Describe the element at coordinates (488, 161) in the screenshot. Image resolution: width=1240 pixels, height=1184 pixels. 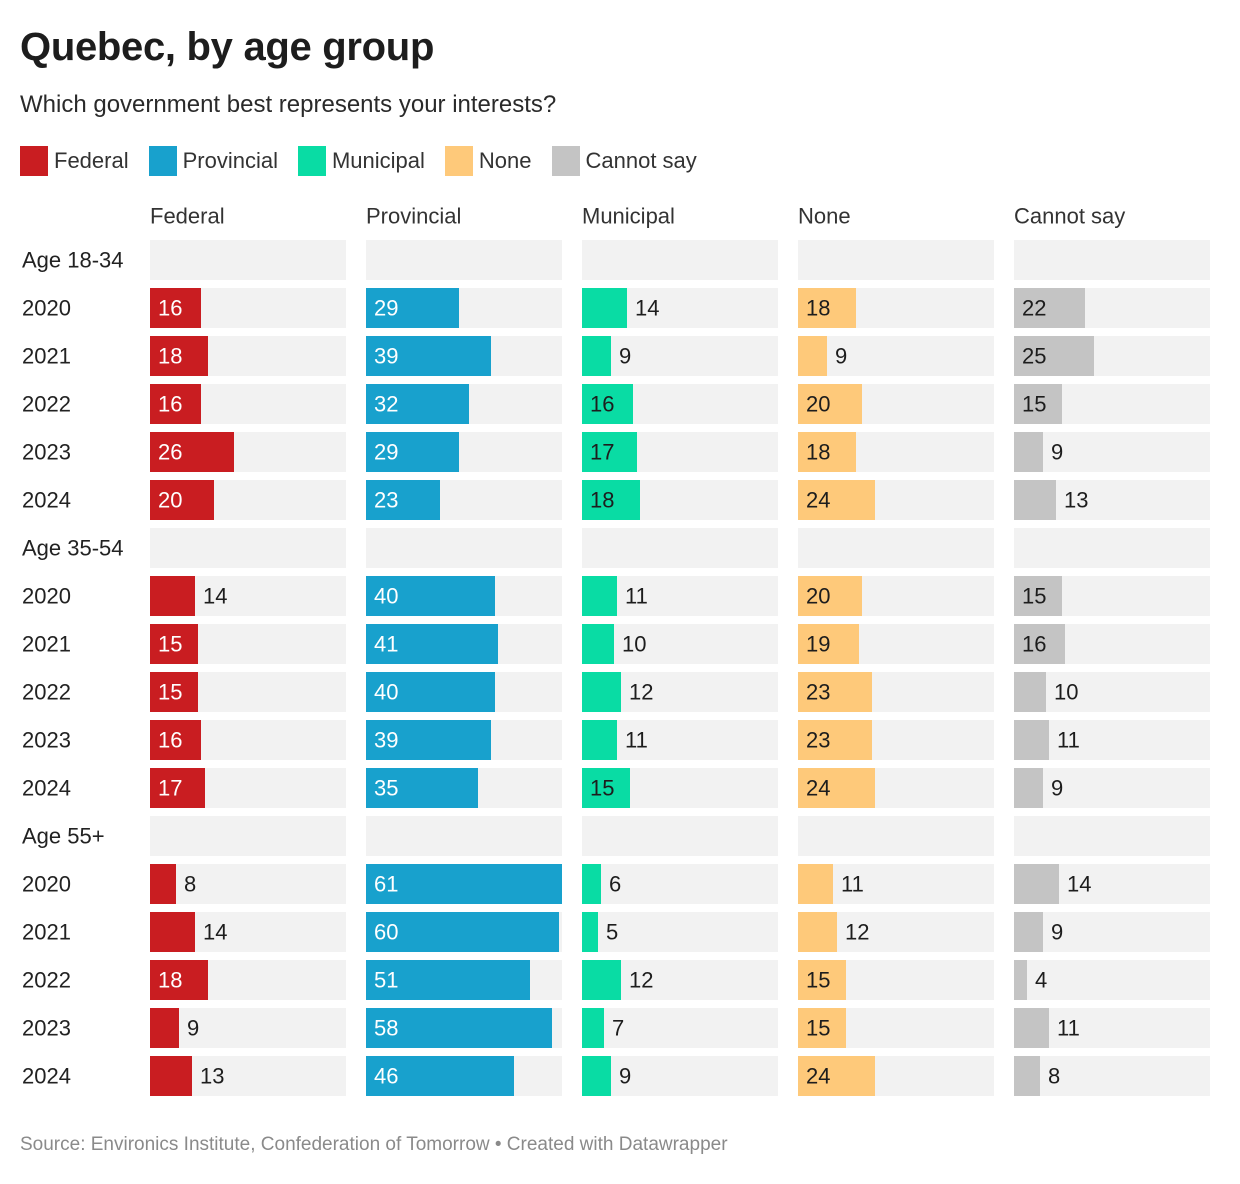
I see `legend-item-none: None` at that location.